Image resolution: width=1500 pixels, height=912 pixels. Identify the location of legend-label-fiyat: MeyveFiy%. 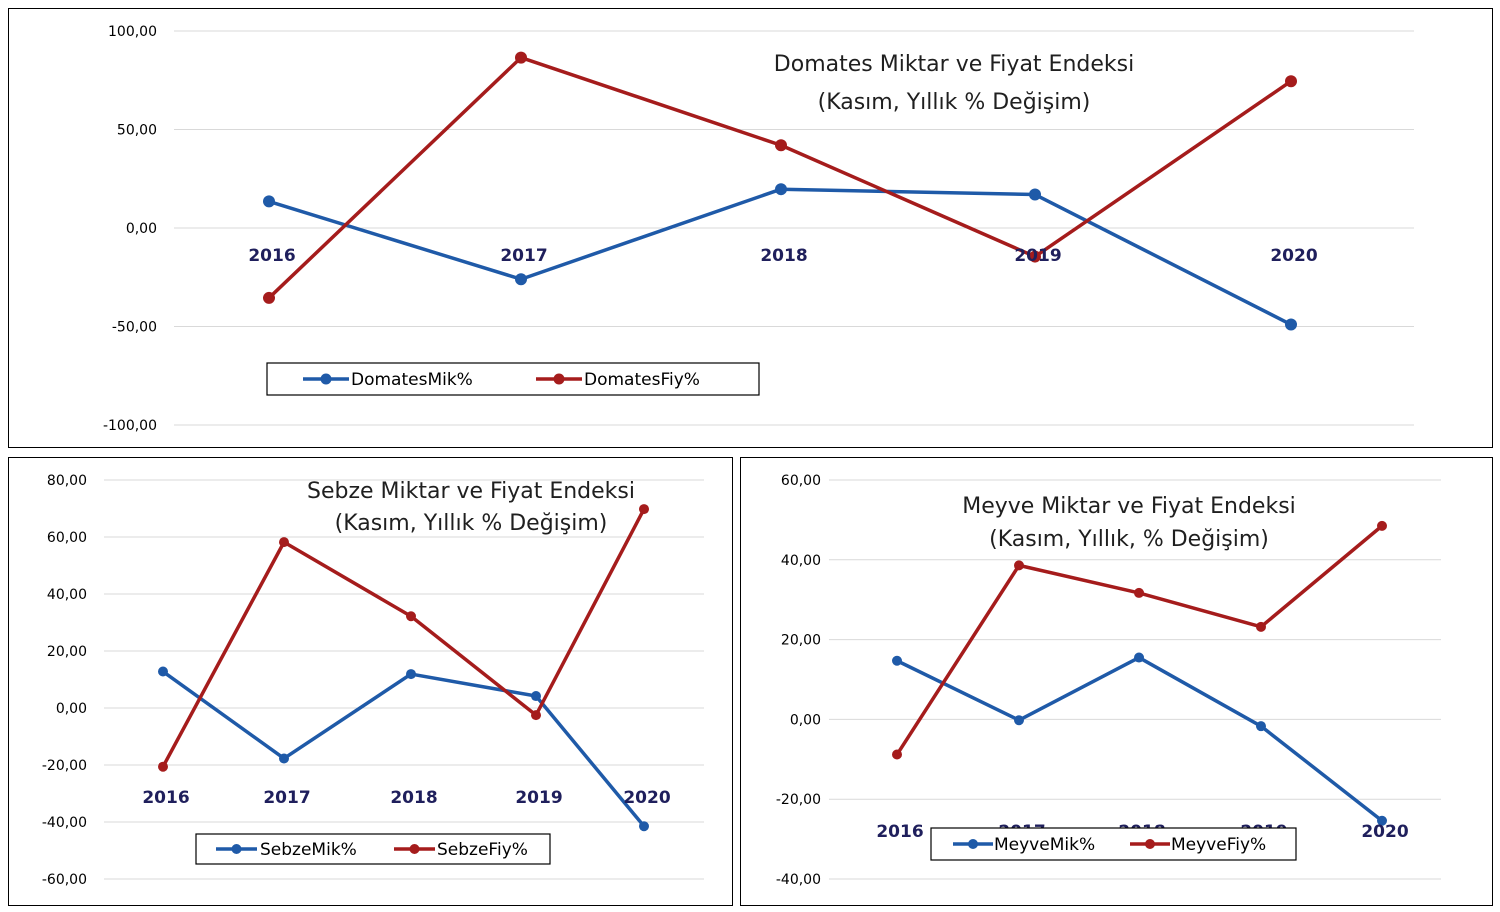
(1218, 845).